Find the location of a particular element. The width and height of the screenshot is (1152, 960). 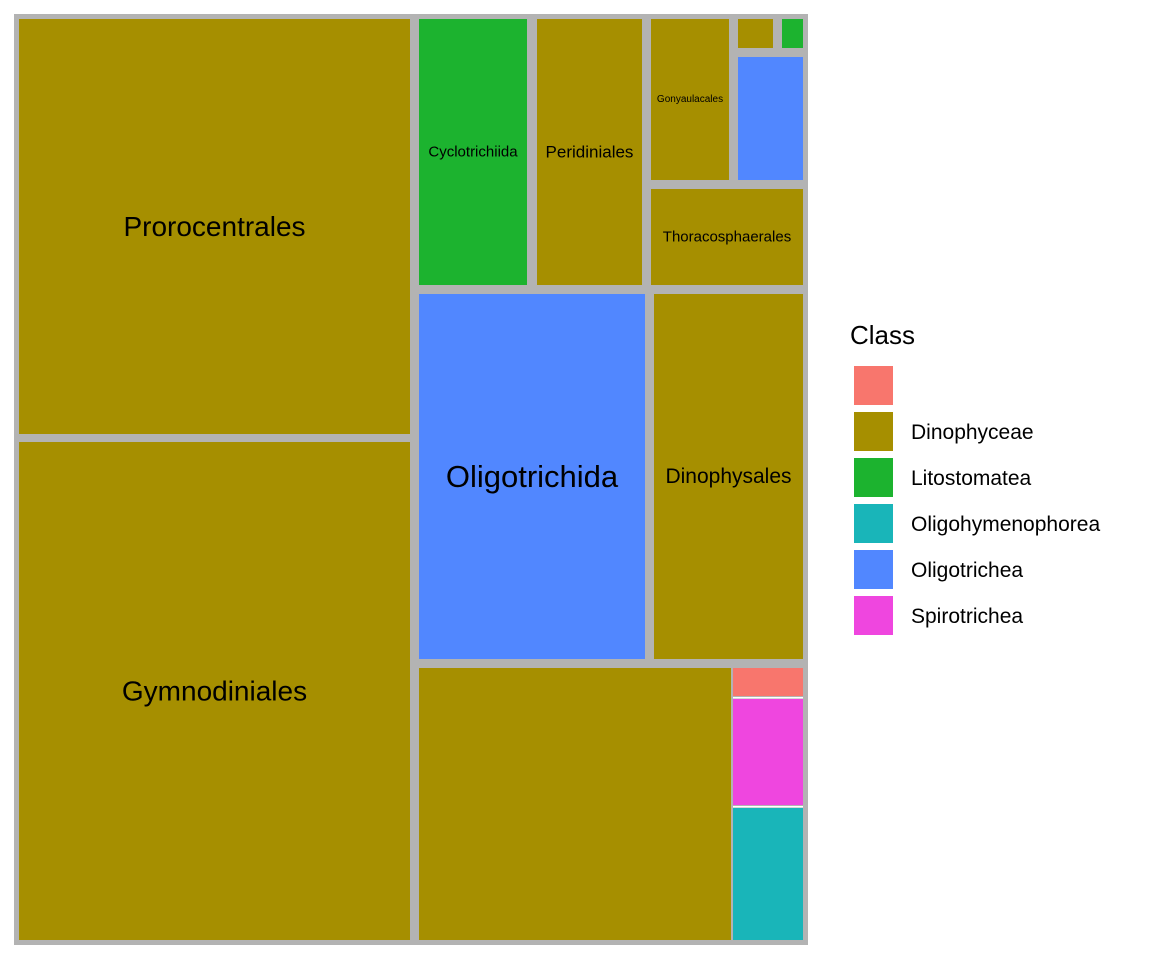

tile-label: Prorocentrales is located at coordinates (214, 226).